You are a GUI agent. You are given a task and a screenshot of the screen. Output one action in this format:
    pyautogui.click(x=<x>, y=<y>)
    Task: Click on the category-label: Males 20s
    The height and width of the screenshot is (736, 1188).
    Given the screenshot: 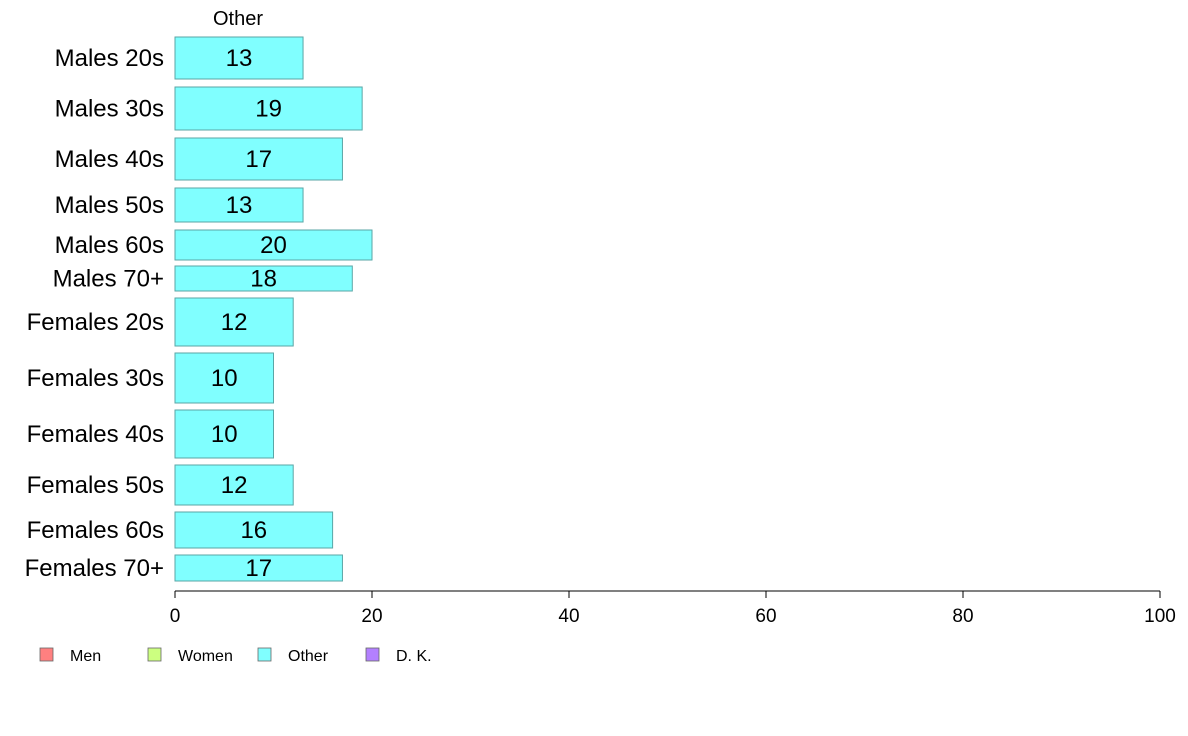 What is the action you would take?
    pyautogui.click(x=109, y=58)
    